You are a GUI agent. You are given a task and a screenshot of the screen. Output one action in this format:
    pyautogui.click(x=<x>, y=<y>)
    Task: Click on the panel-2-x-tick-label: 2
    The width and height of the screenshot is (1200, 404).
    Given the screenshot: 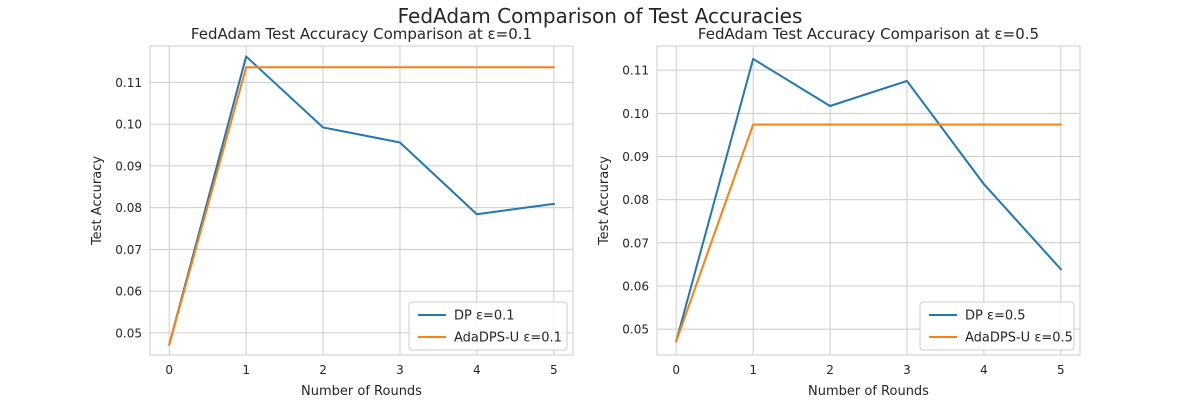 What is the action you would take?
    pyautogui.click(x=830, y=370)
    